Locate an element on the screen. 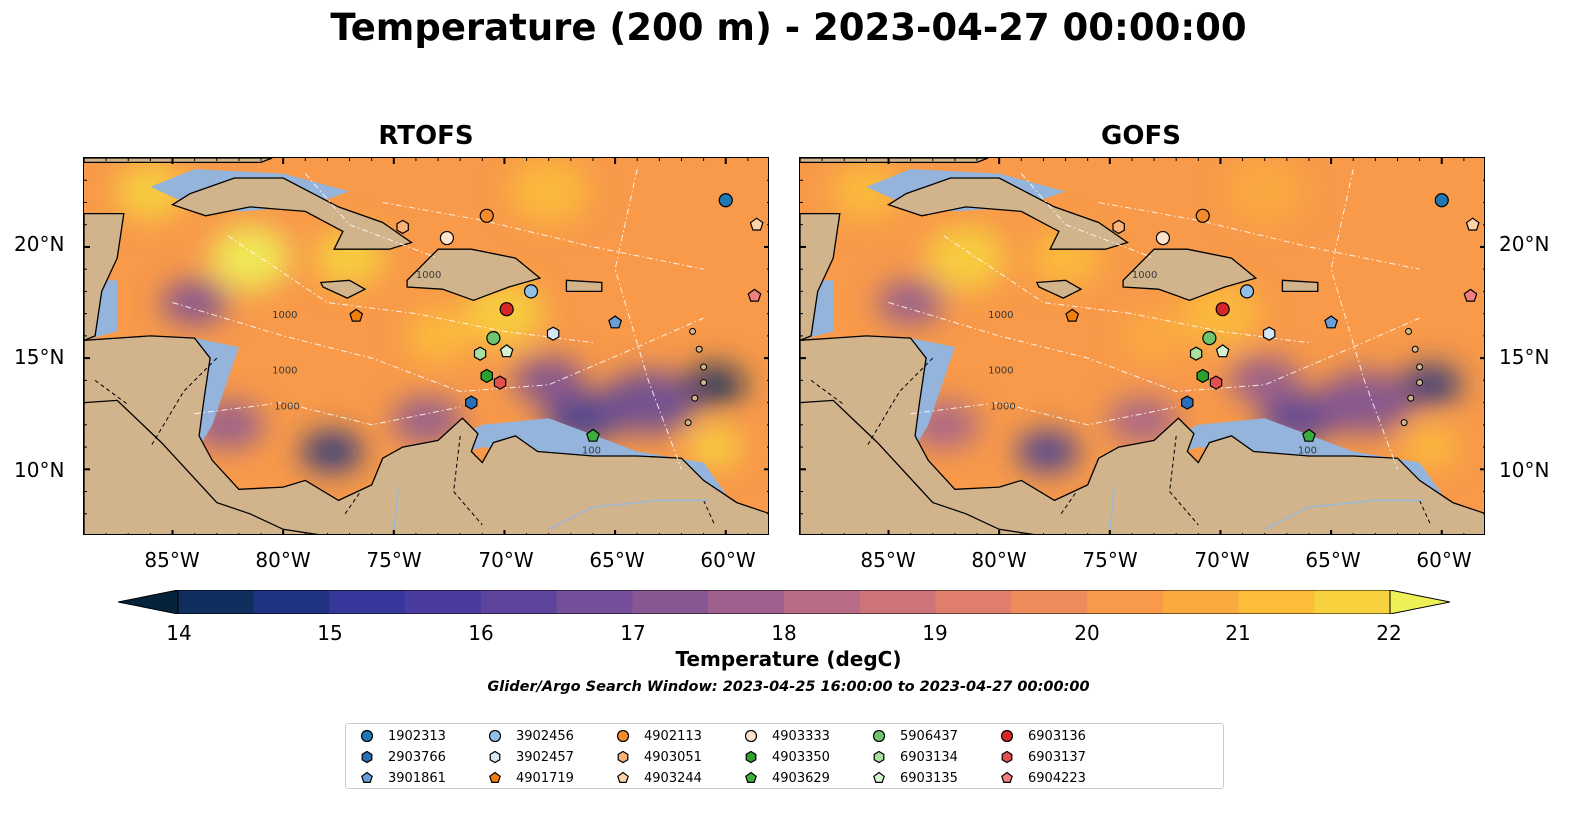  legend-item-1902313: 1902313 is located at coordinates (403, 736).